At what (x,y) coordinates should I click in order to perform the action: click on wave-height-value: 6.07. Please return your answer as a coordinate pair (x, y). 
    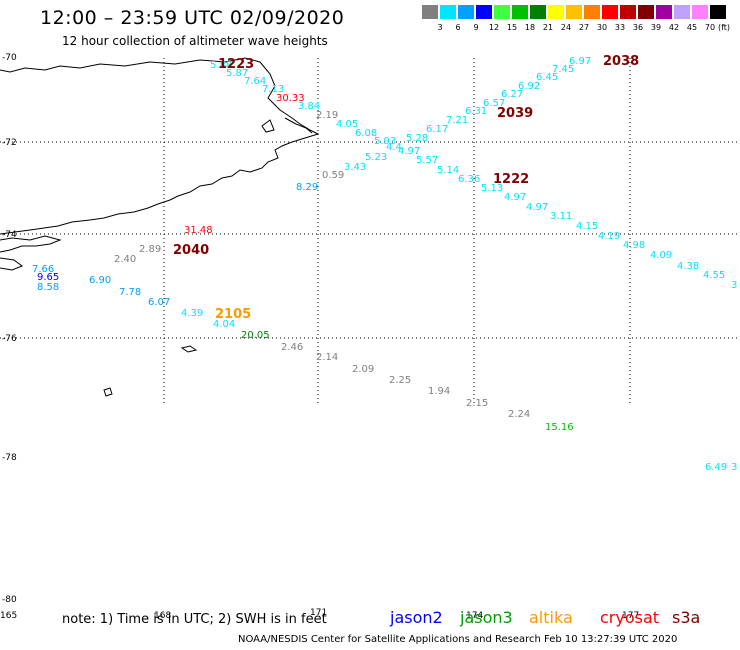
    Looking at the image, I should click on (159, 302).